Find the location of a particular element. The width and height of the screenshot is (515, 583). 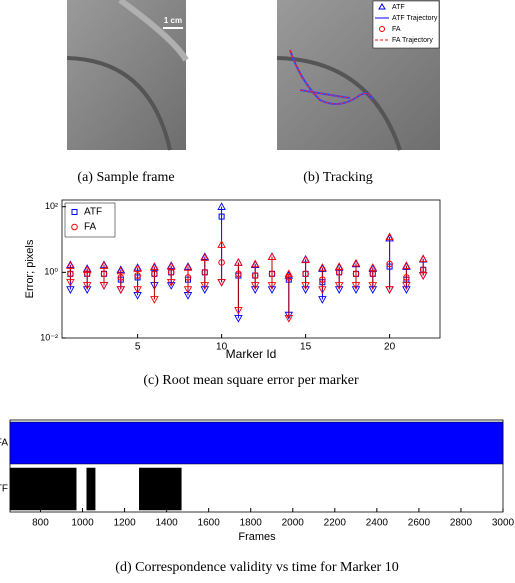

y-tick-label: 10⁻² is located at coordinates (49, 337).